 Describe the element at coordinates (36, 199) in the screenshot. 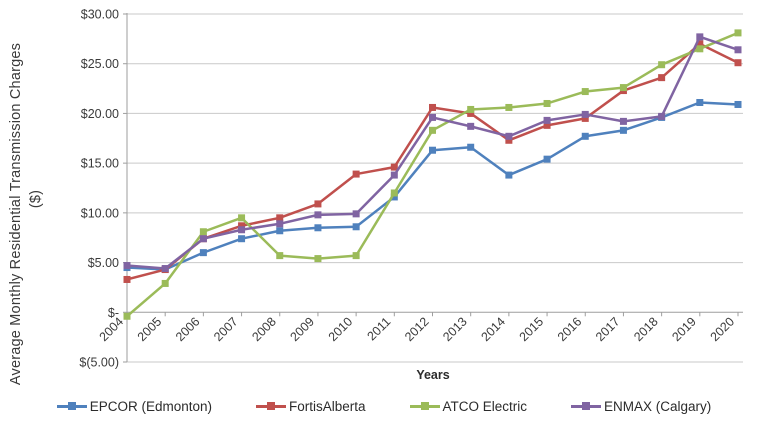

I see `y-axis-title-units: ($)` at that location.